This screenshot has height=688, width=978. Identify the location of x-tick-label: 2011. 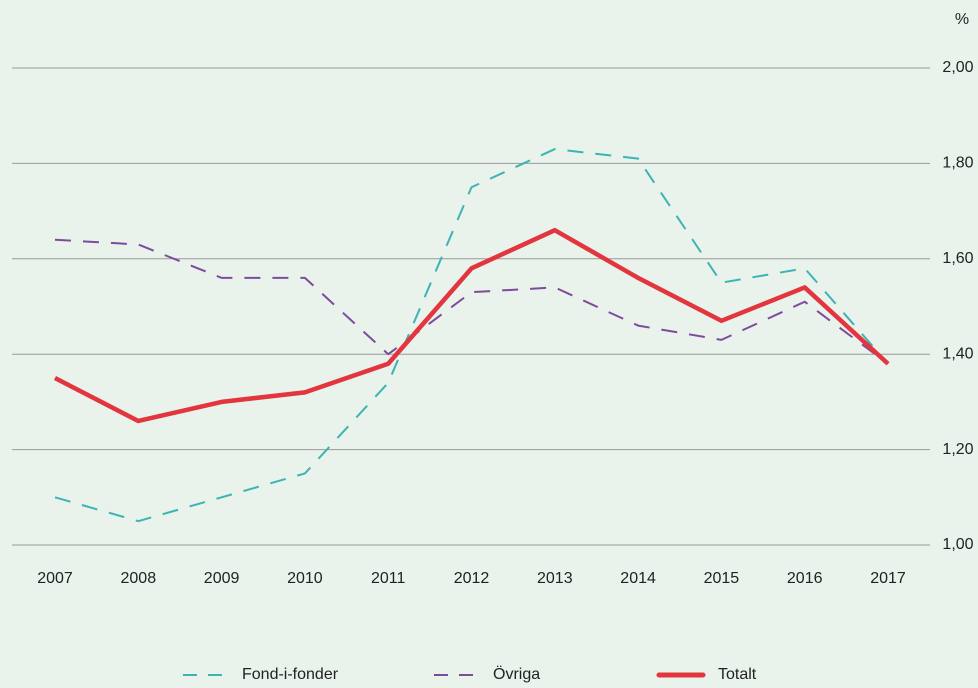
(388, 578).